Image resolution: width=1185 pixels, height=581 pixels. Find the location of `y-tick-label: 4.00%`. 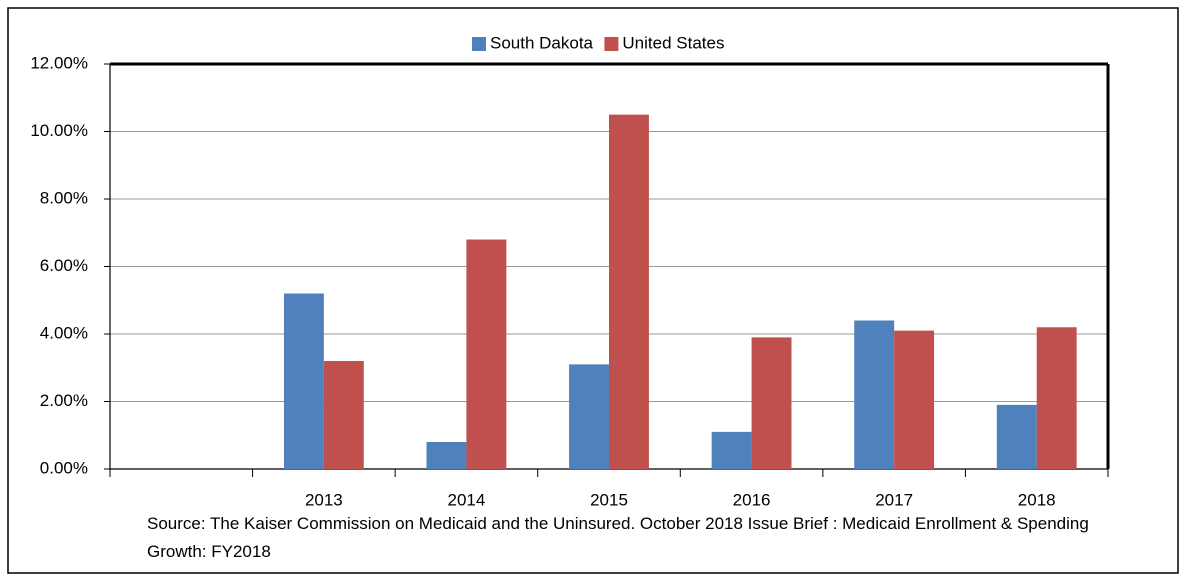

y-tick-label: 4.00% is located at coordinates (64, 332).